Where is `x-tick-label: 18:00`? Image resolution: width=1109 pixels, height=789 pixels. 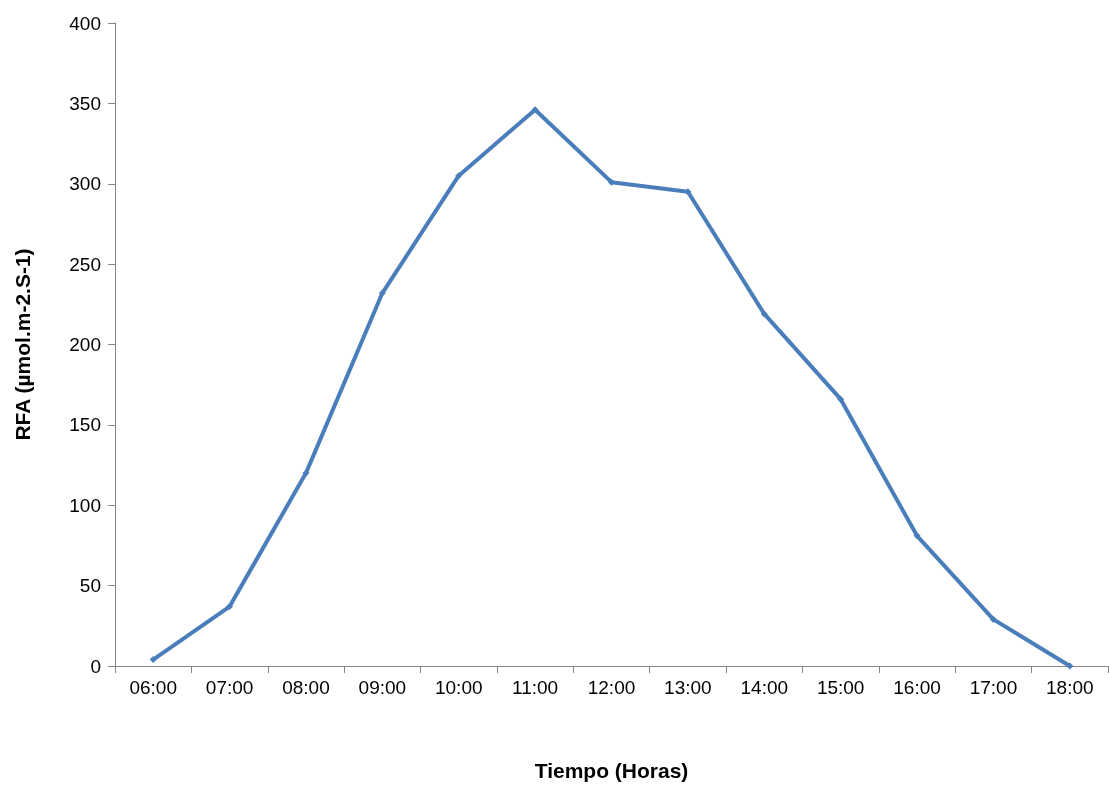
x-tick-label: 18:00 is located at coordinates (1070, 687).